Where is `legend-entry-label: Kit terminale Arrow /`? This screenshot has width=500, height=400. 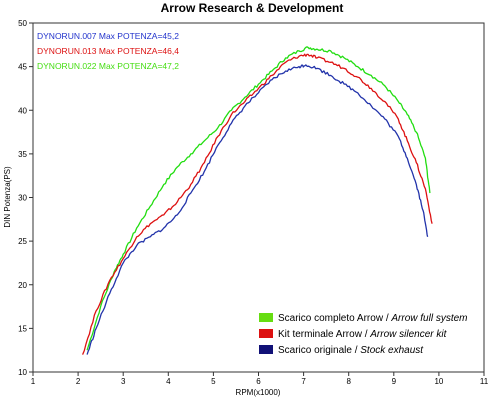
legend-entry-label: Kit terminale Arrow / is located at coordinates (324, 334).